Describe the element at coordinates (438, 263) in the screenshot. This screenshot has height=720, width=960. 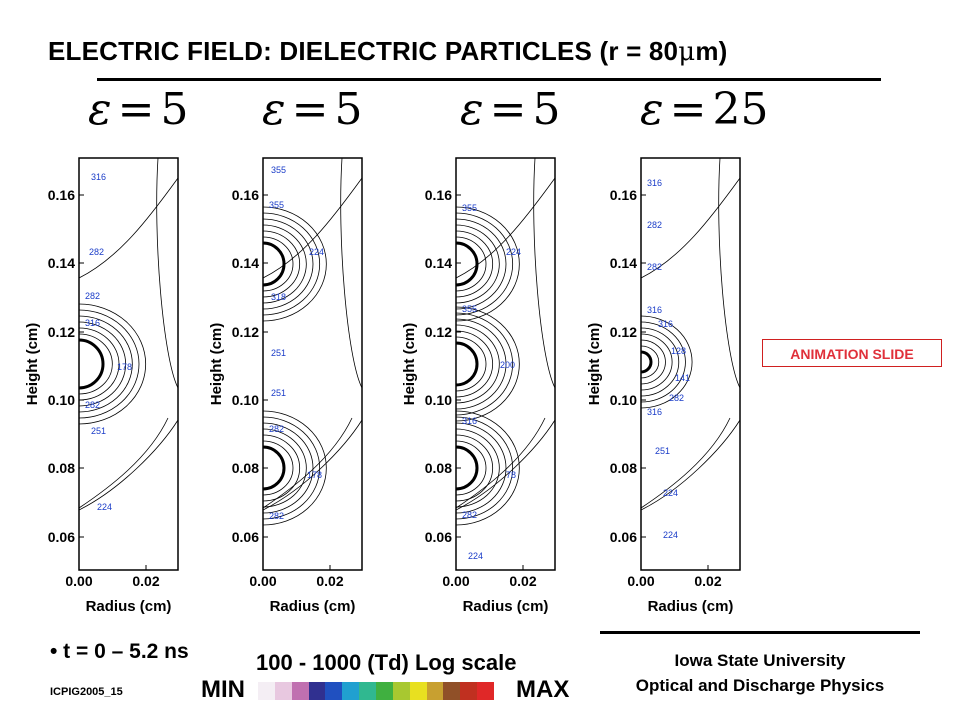
I see `y-tick-label: 0.14` at that location.